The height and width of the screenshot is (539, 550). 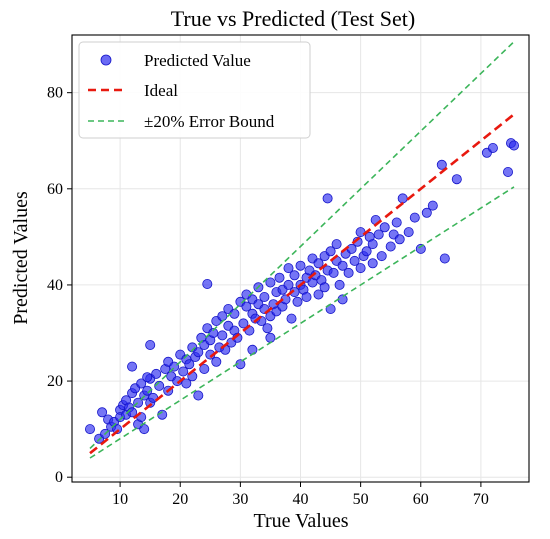 What do you see at coordinates (59, 477) in the screenshot?
I see `y-tick-label: 0` at bounding box center [59, 477].